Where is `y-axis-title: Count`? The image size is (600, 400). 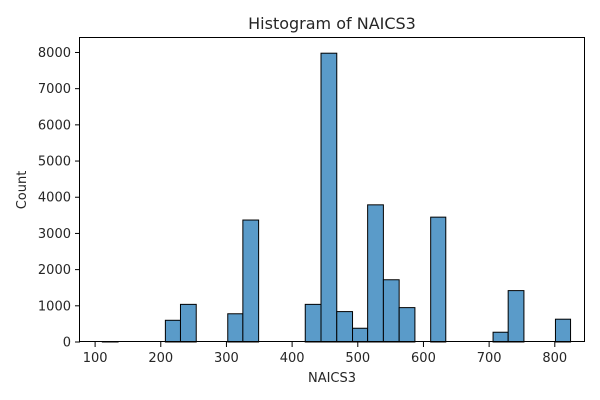 y-axis-title: Count is located at coordinates (22, 190).